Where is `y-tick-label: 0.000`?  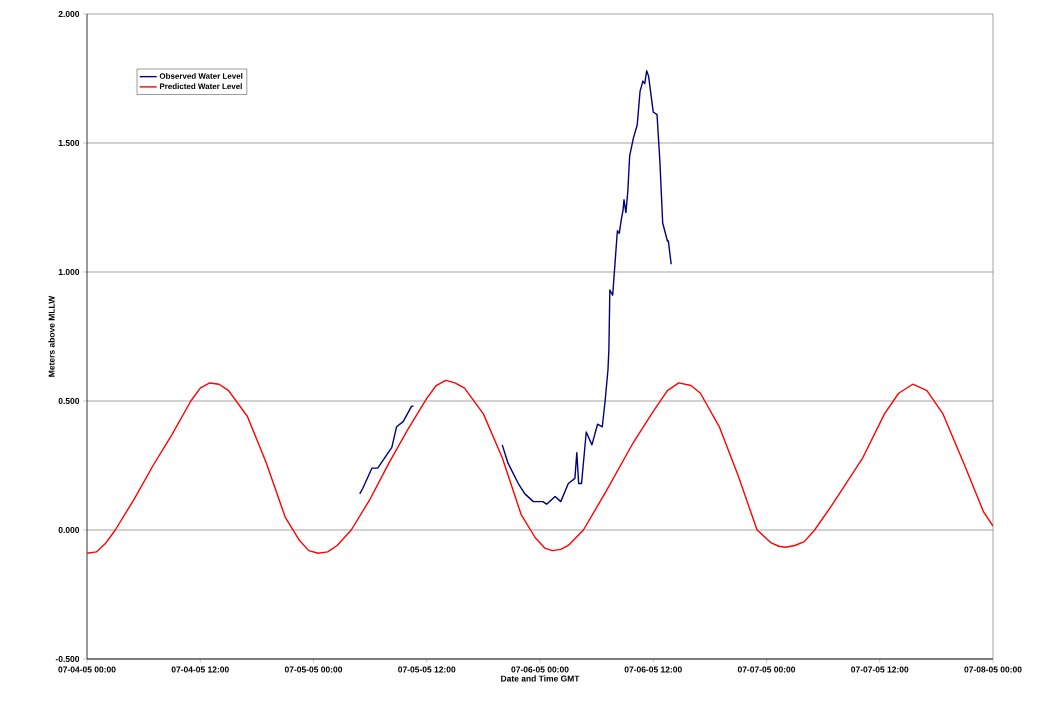 y-tick-label: 0.000 is located at coordinates (69, 530).